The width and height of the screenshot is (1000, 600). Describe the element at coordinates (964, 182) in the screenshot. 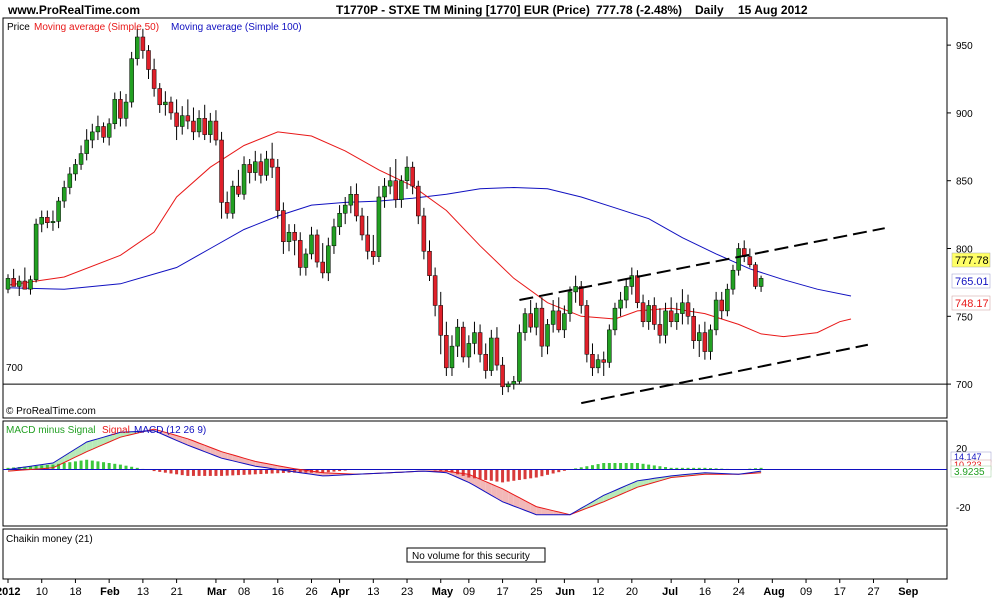

I see `price-tick-label: 850` at that location.